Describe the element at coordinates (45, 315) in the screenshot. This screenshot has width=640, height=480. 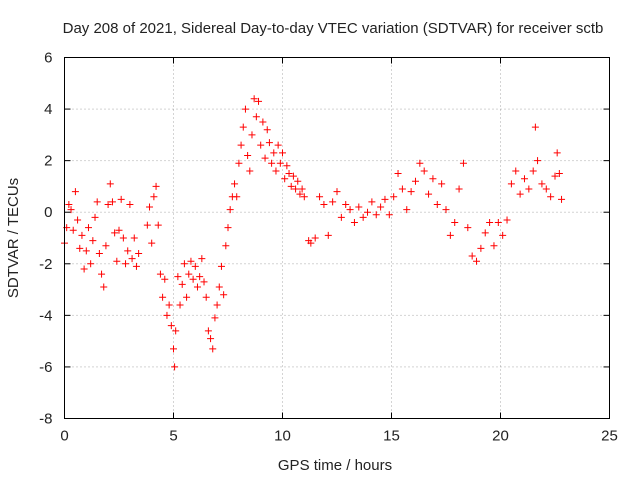
I see `y-tick-label: -4` at that location.